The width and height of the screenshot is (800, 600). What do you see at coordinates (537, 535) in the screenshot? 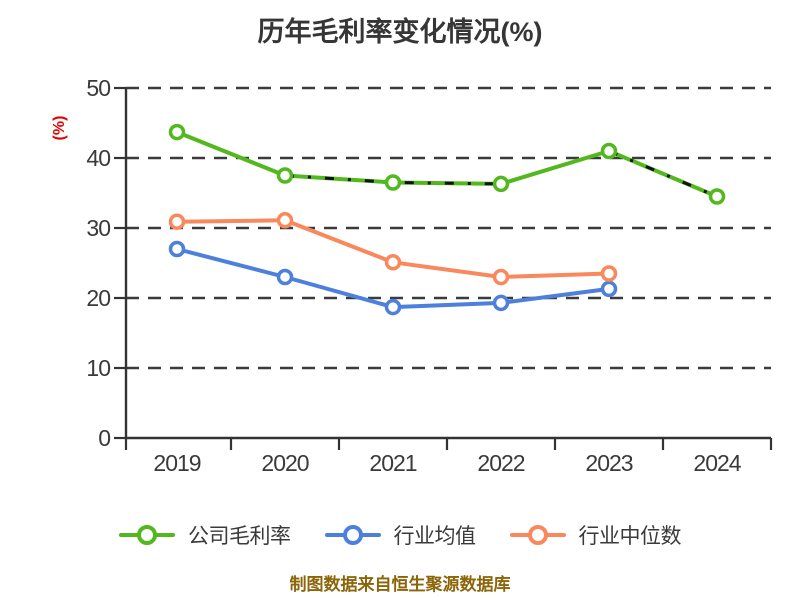
I see `legend-marker-industry-median-icon` at bounding box center [537, 535].